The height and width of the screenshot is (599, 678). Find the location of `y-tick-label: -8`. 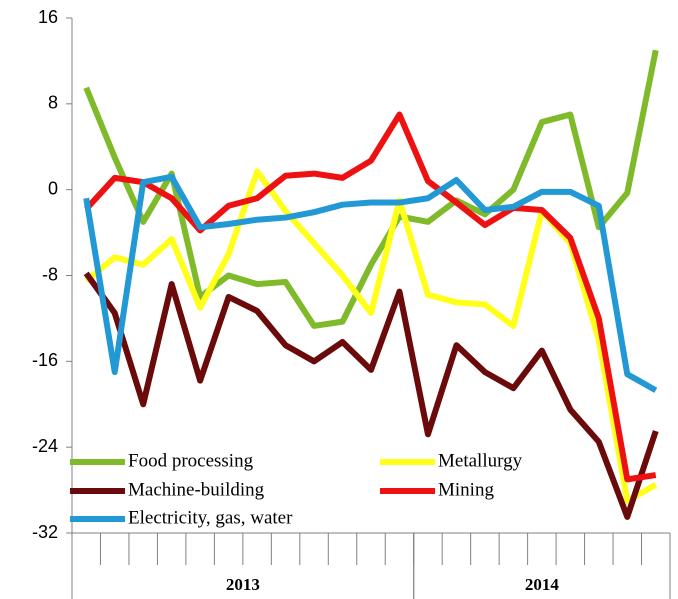

y-tick-label: -8 is located at coordinates (50, 274).